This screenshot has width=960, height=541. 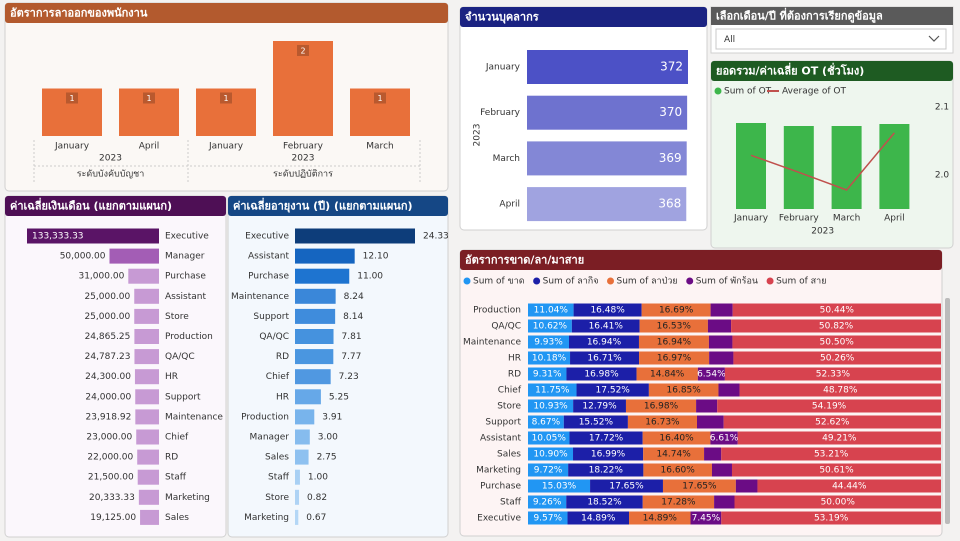 I want to click on y-tick-label: Assistant, so click(x=500, y=439).